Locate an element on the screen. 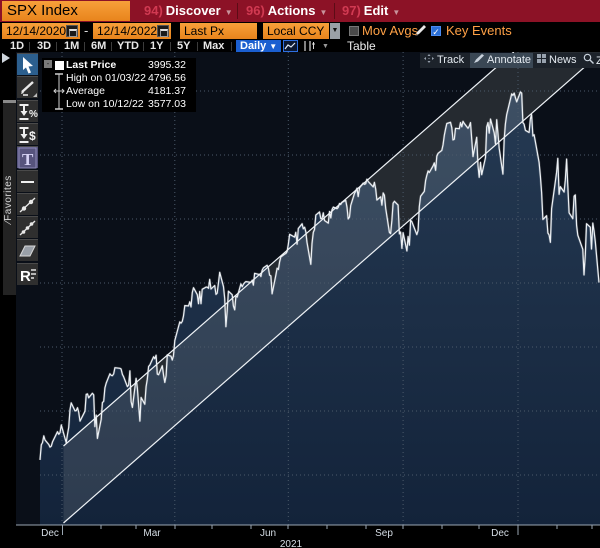 The width and height of the screenshot is (600, 548). svg-text: Mar is located at coordinates (152, 533).